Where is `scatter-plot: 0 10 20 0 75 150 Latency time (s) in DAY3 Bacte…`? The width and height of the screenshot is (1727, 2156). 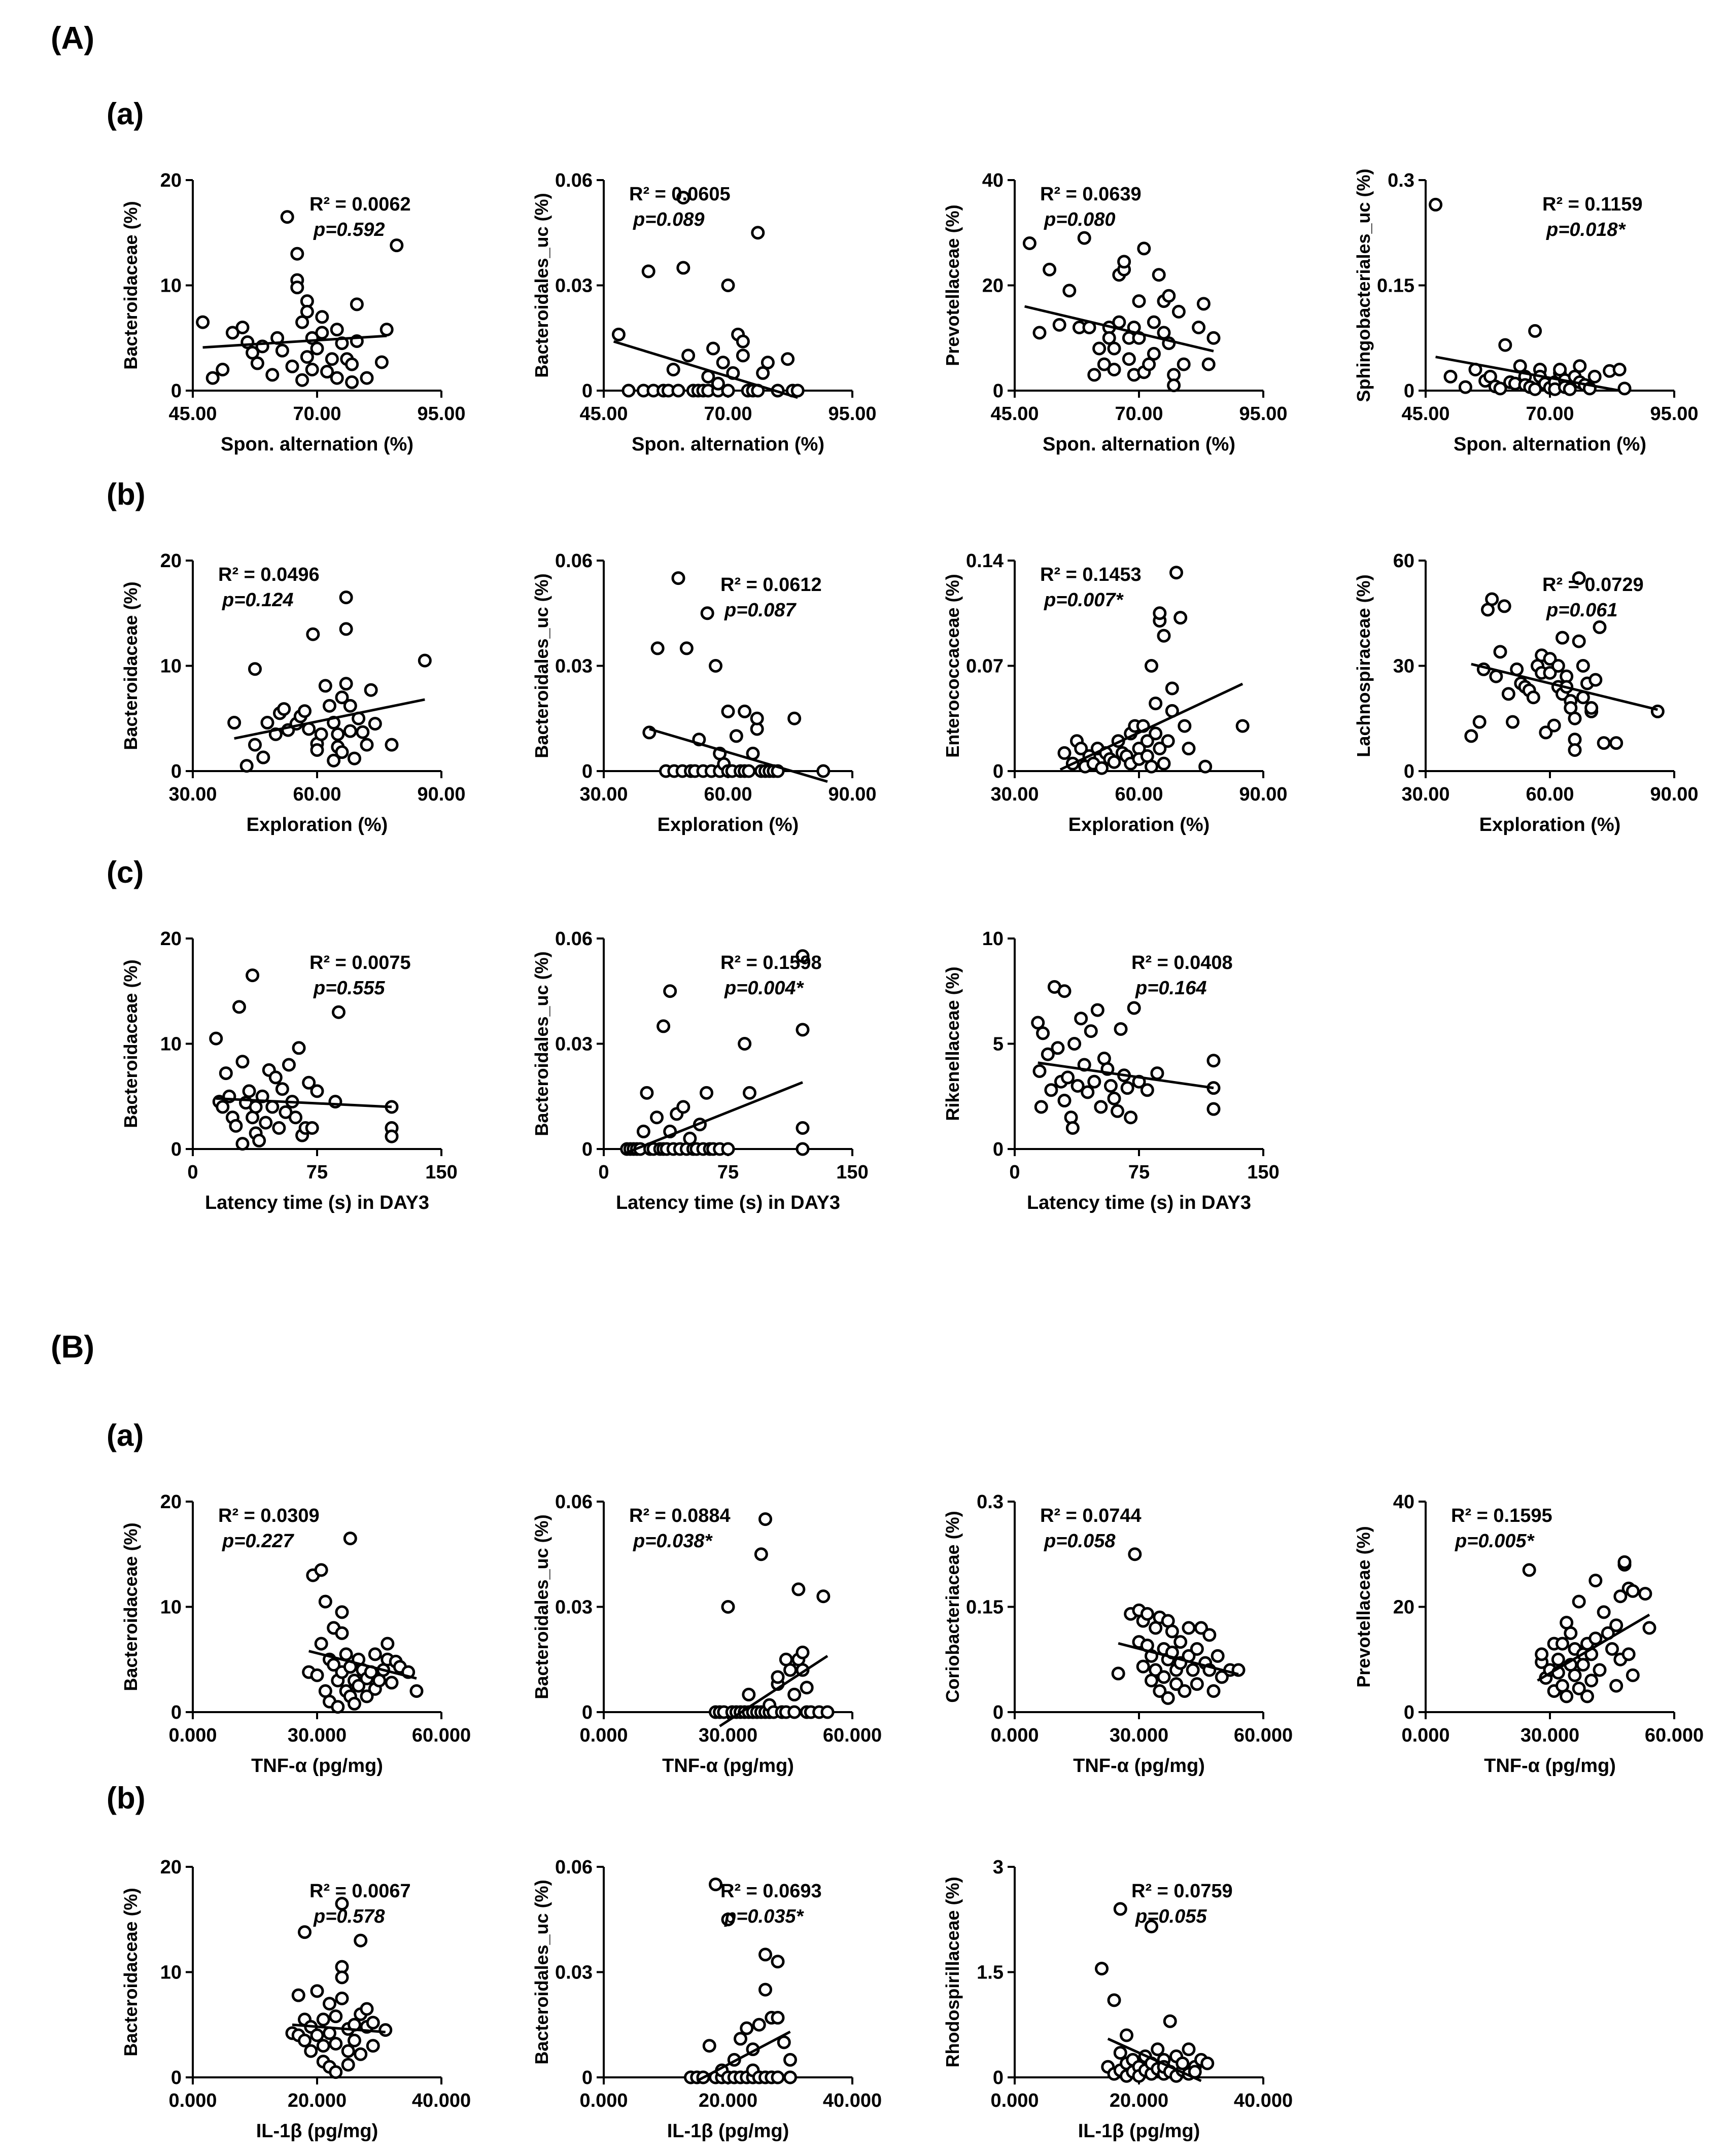
scatter-plot: 0 10 20 0 75 150 Latency time (s) in DAY3 Bacte… is located at coordinates (289, 1070).